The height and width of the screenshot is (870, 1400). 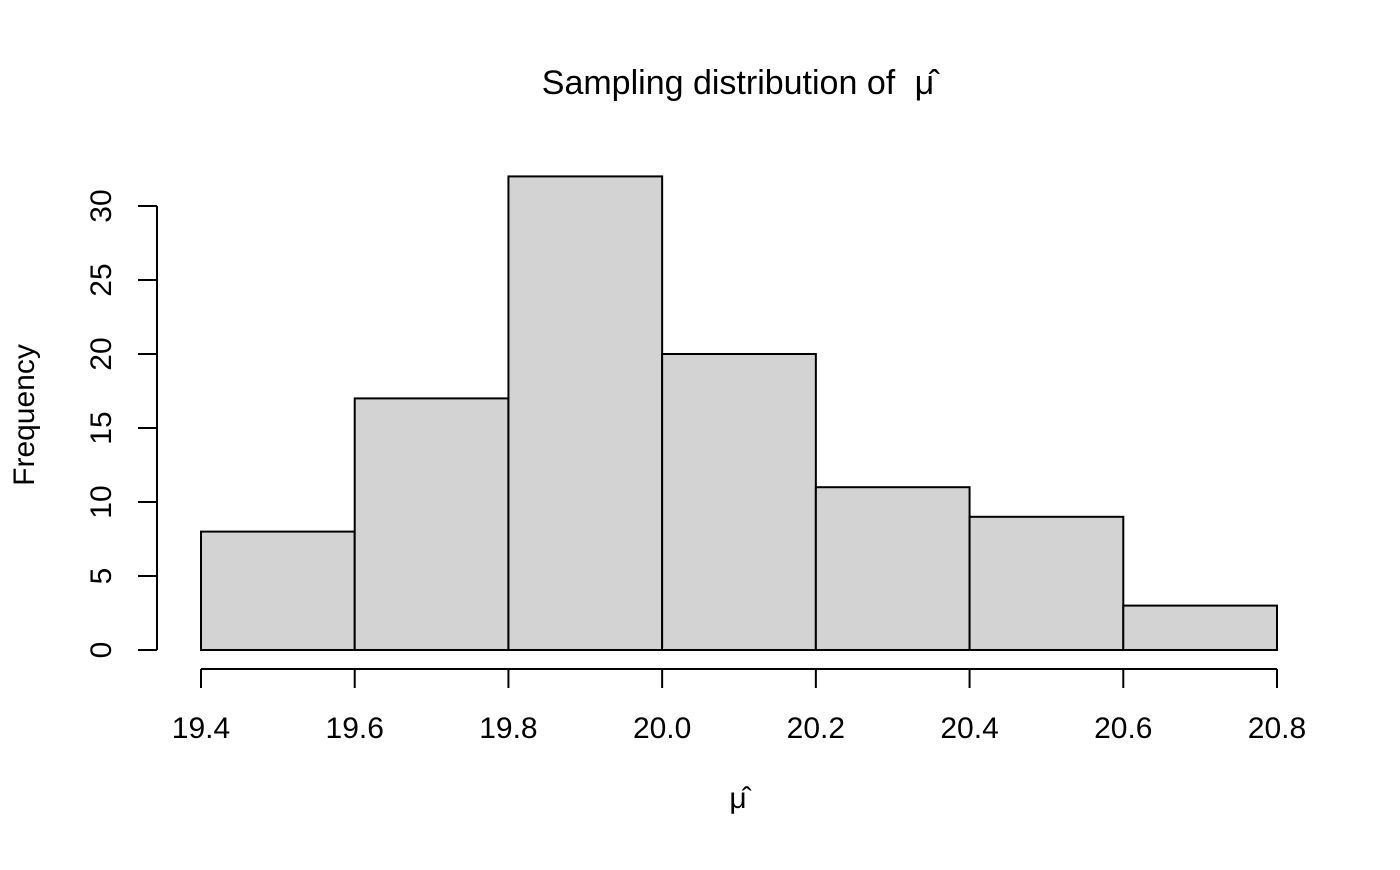 I want to click on x-tick-label-1: 19.6, so click(x=355, y=728).